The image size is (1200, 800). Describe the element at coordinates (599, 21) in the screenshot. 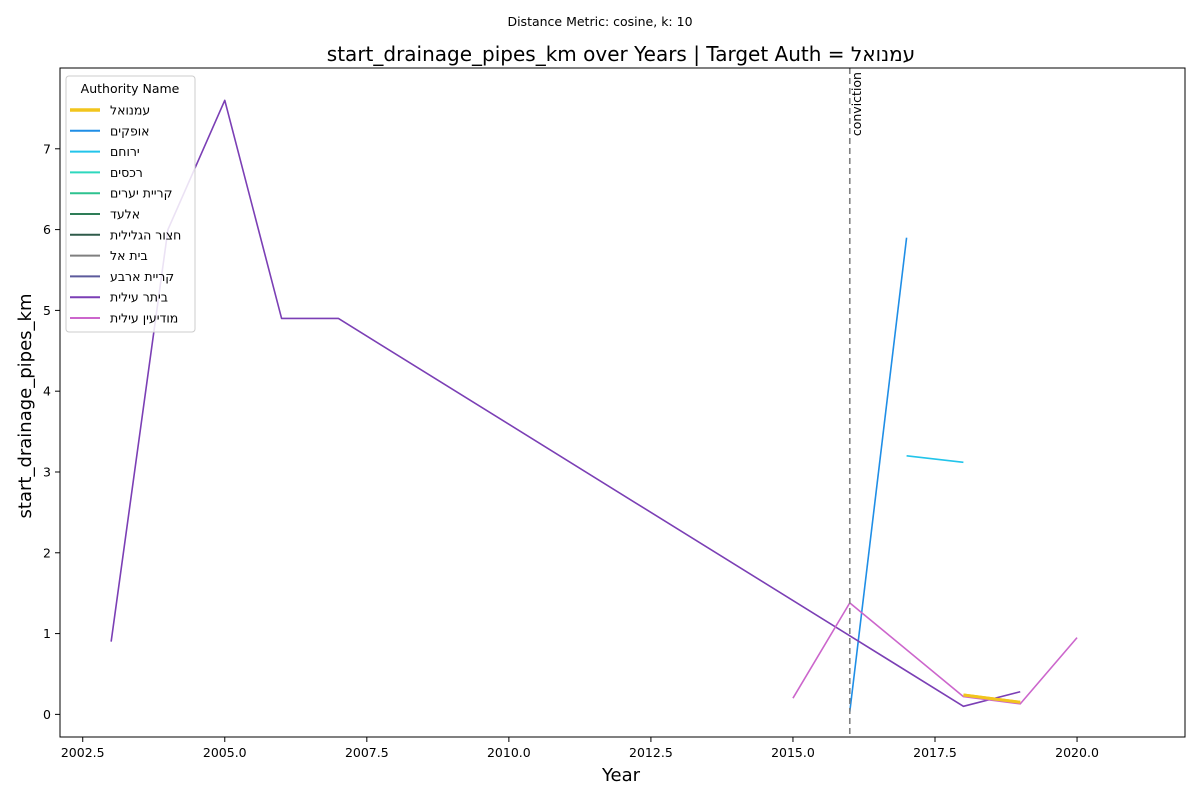

I see `chart-subtitle: Distance Metric: cosine, k: 10` at that location.